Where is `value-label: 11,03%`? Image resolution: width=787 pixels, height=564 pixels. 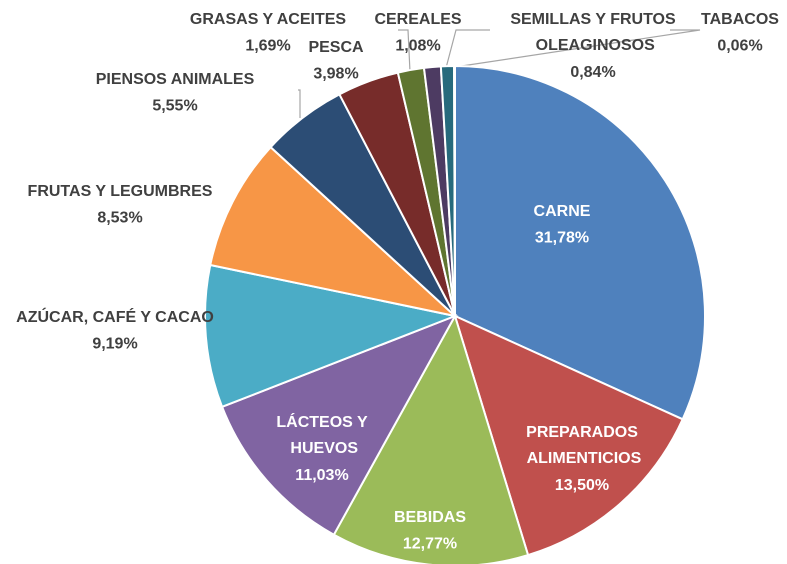 value-label: 11,03% is located at coordinates (321, 475).